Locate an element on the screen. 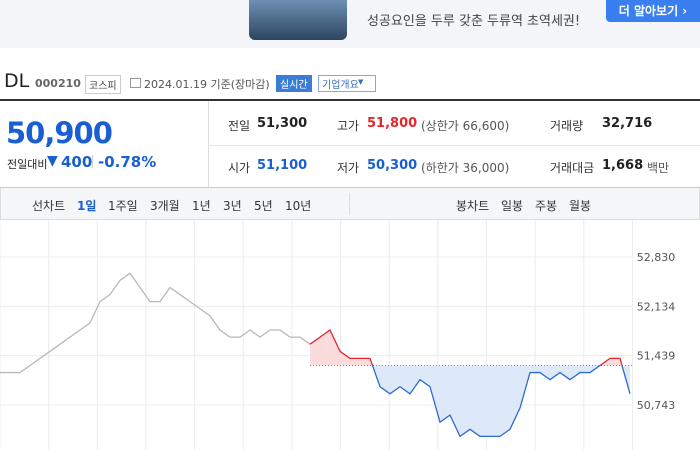 The width and height of the screenshot is (700, 450). y-tick-label: 51,439 is located at coordinates (656, 356).